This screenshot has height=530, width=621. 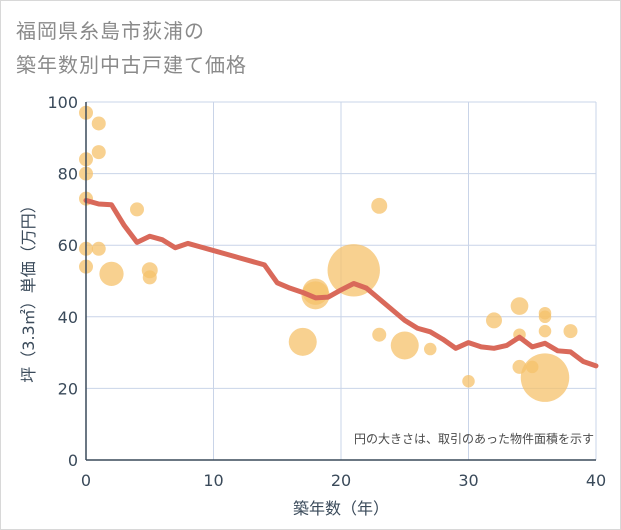 What do you see at coordinates (68, 317) in the screenshot?
I see `y-tick-label: 40` at bounding box center [68, 317].